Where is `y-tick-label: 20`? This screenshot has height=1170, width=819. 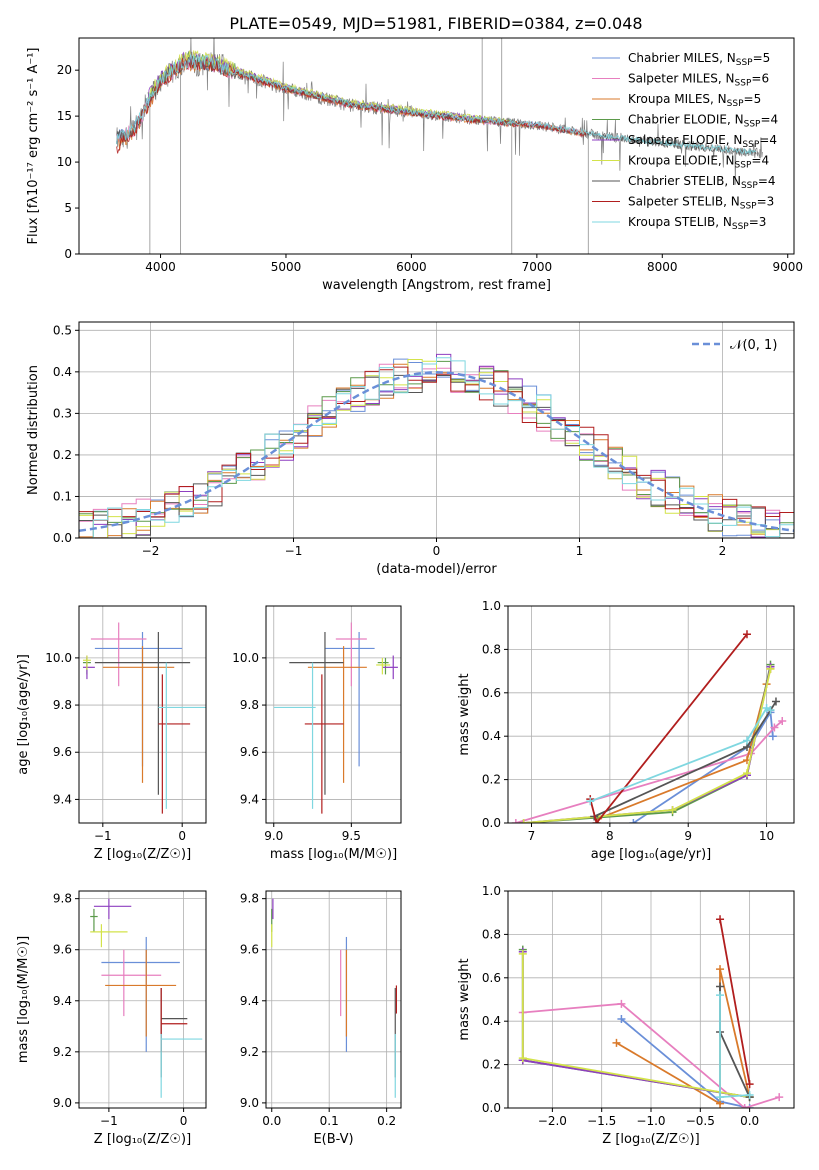 y-tick-label: 20 is located at coordinates (64, 70).